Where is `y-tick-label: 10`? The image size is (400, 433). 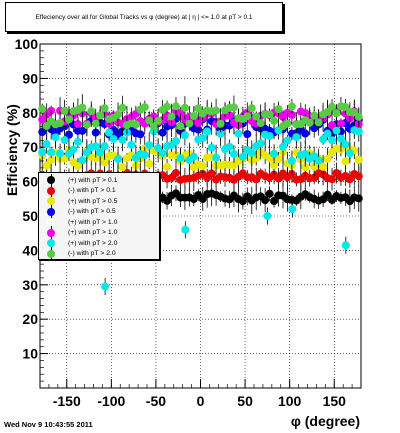
y-tick-label: 10 is located at coordinates (30, 354).